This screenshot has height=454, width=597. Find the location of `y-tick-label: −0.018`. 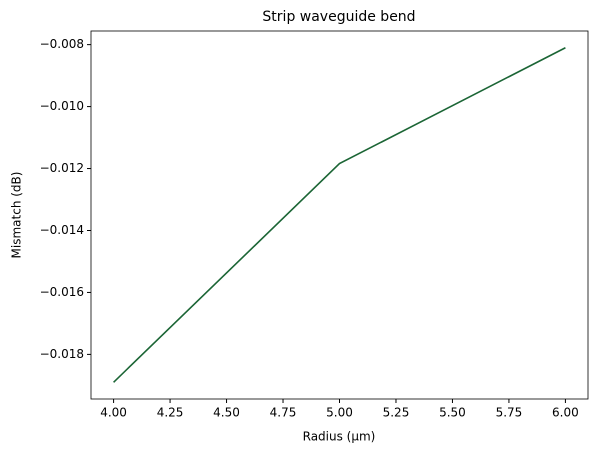

y-tick-label: −0.018 is located at coordinates (62, 354).